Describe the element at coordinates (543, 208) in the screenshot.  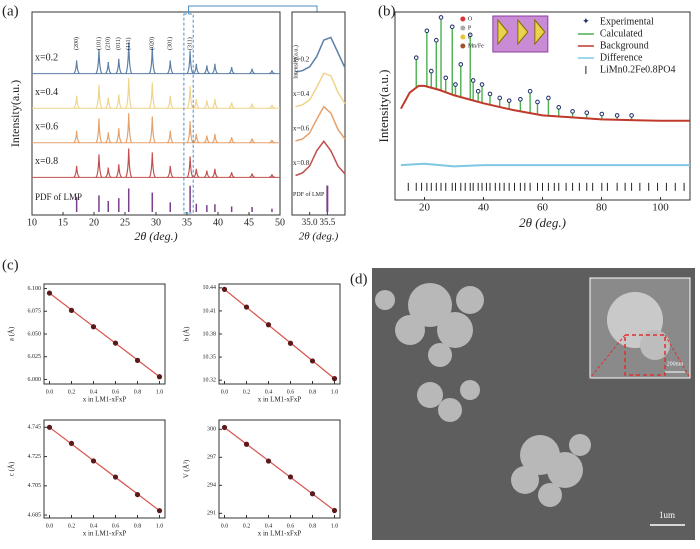
I see `x-tick-label: 60` at that location.